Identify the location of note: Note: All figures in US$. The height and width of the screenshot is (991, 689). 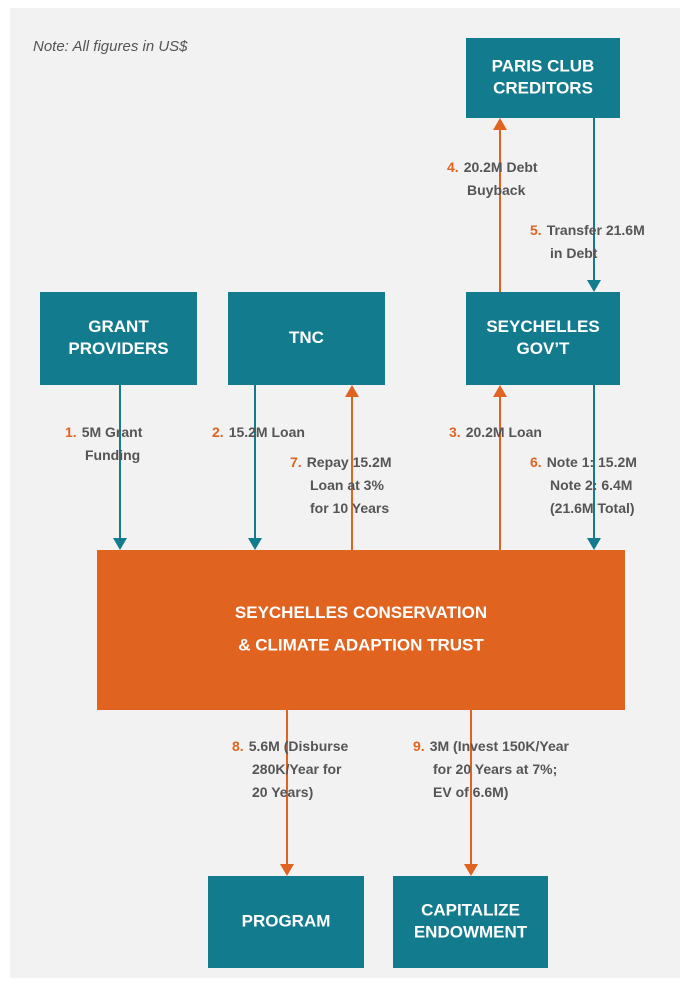
(110, 46).